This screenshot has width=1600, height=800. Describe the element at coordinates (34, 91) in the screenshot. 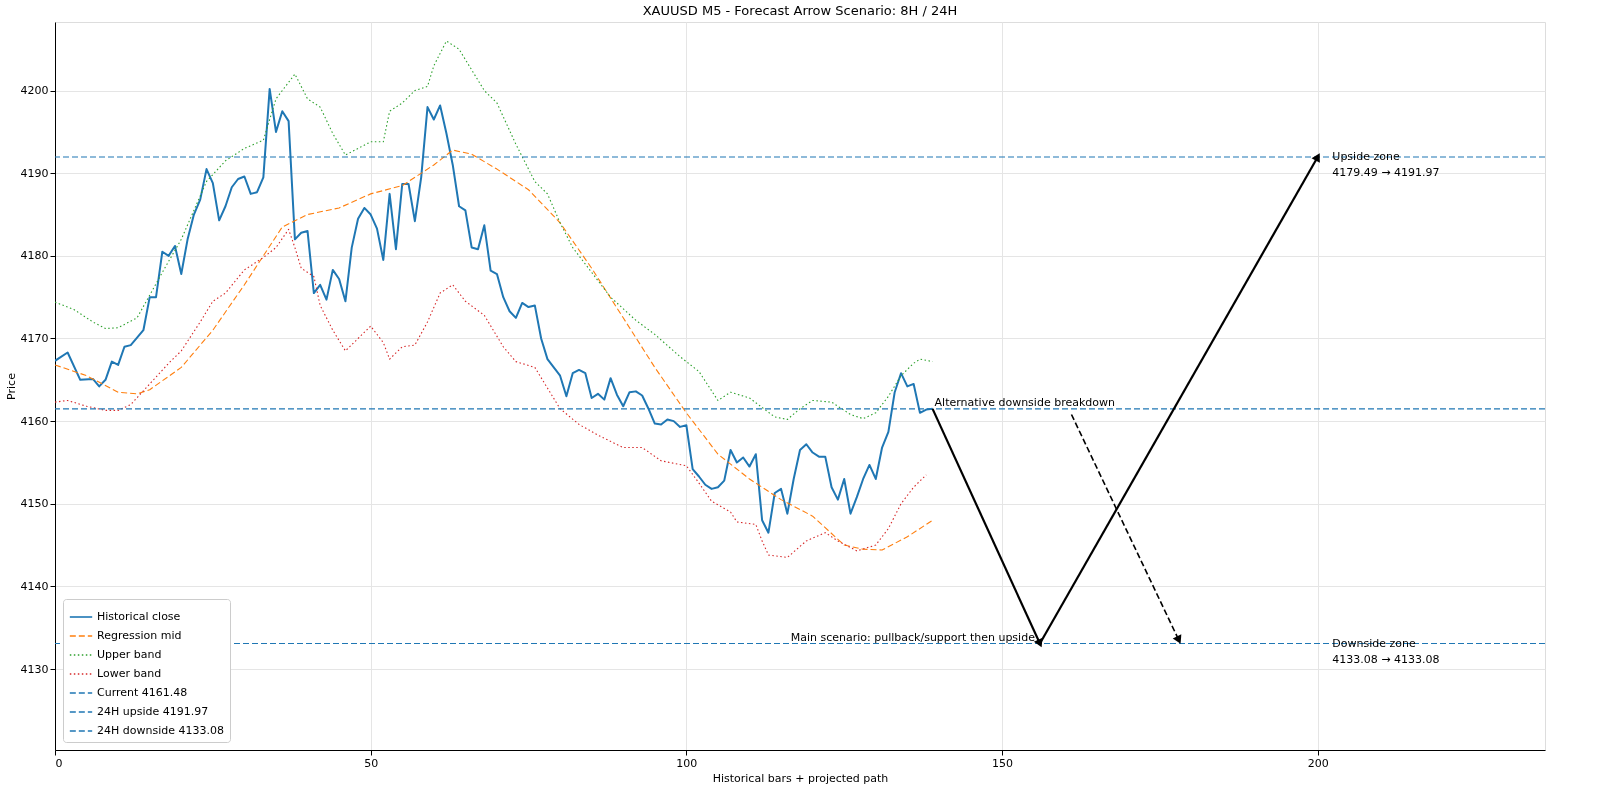

I see `y-tick-label: 4200` at that location.